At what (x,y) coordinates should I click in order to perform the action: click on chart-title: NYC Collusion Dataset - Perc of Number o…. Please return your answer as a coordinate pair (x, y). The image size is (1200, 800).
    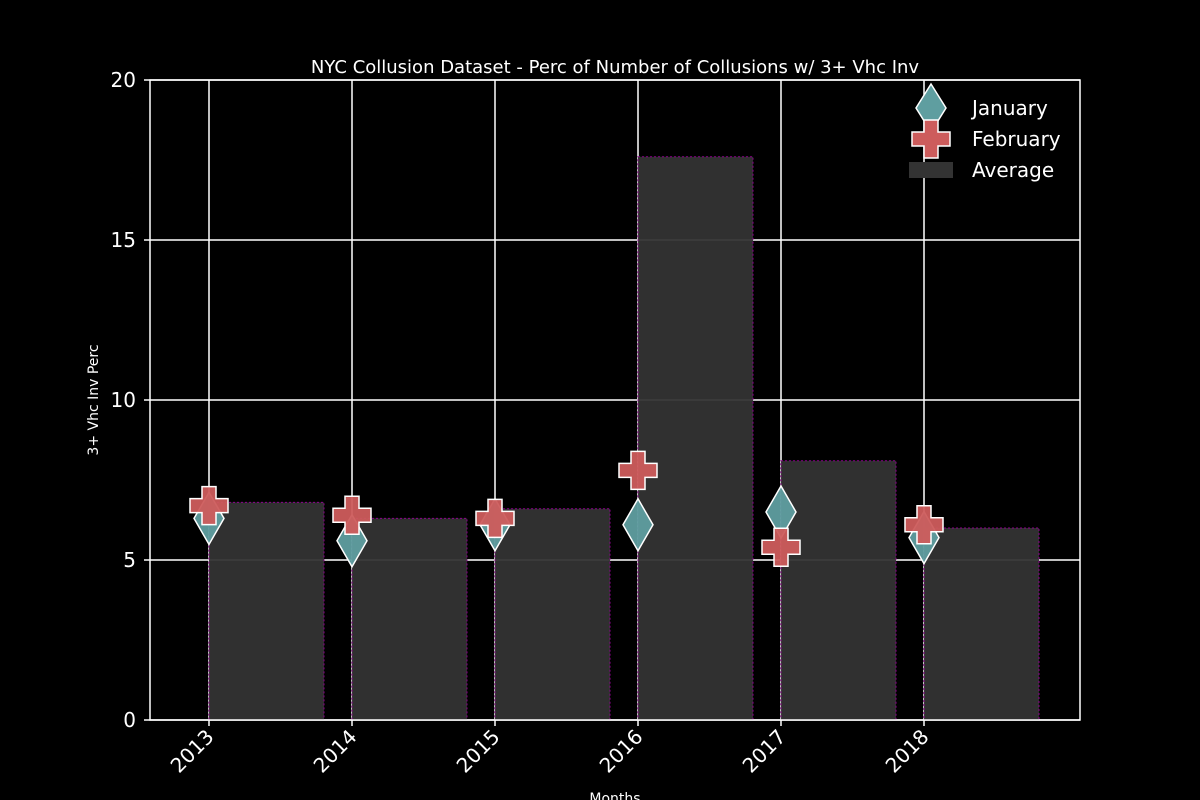
    Looking at the image, I should click on (615, 67).